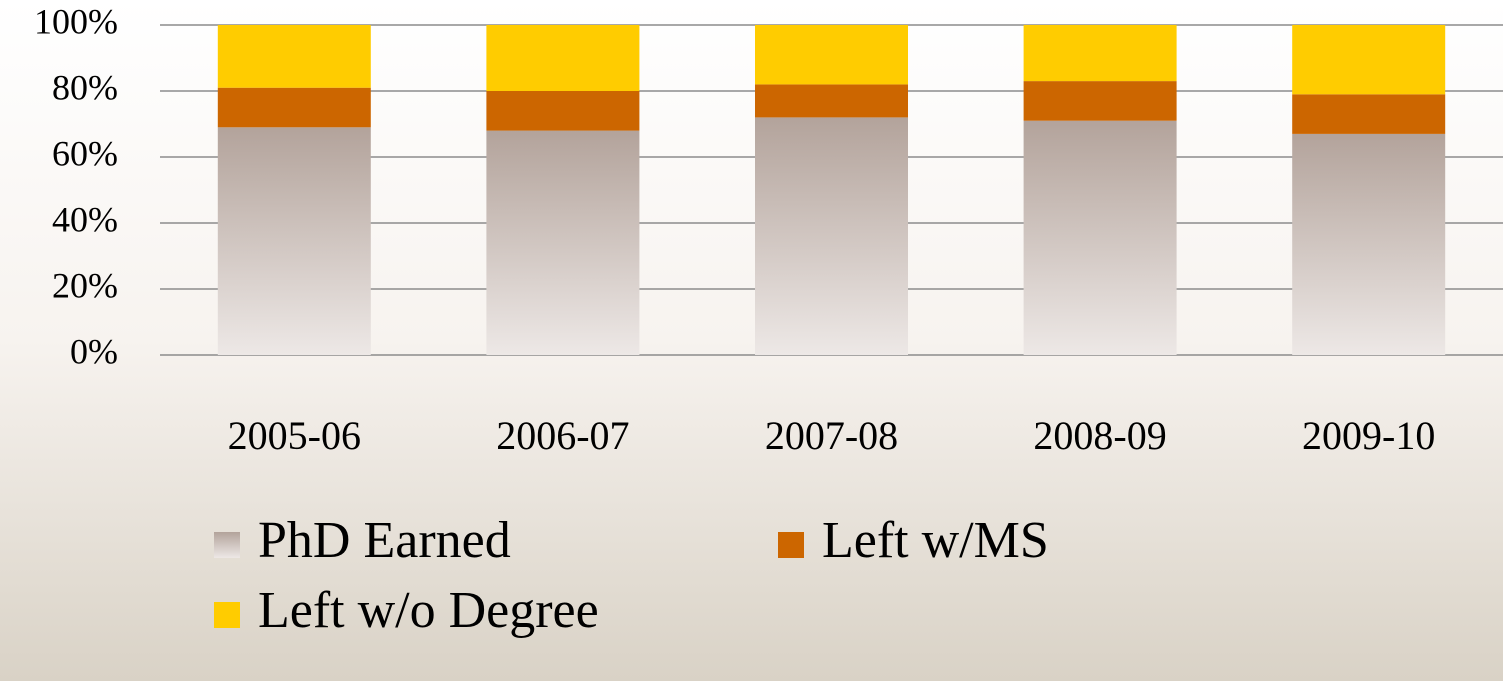 The height and width of the screenshot is (681, 1503). Describe the element at coordinates (85, 219) in the screenshot. I see `y-tick-label: 40%` at that location.